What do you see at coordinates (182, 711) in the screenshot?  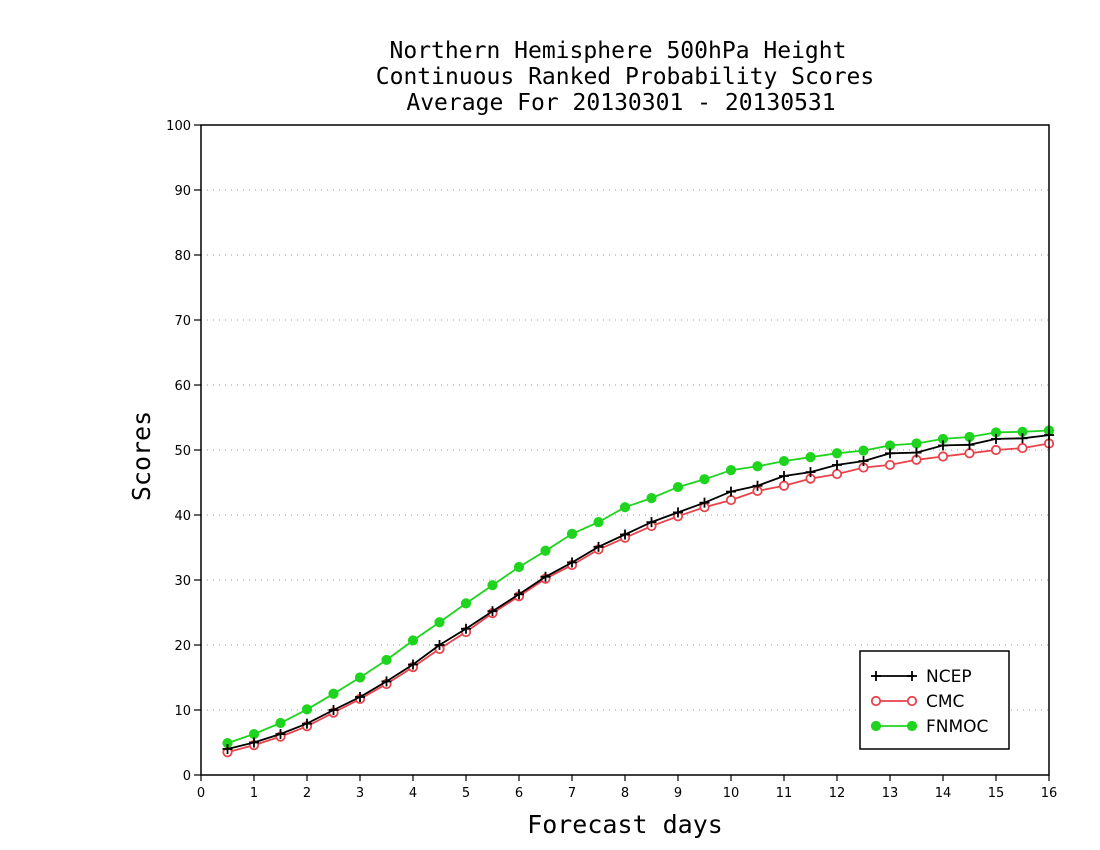 I see `y-tick-label: 10` at bounding box center [182, 711].